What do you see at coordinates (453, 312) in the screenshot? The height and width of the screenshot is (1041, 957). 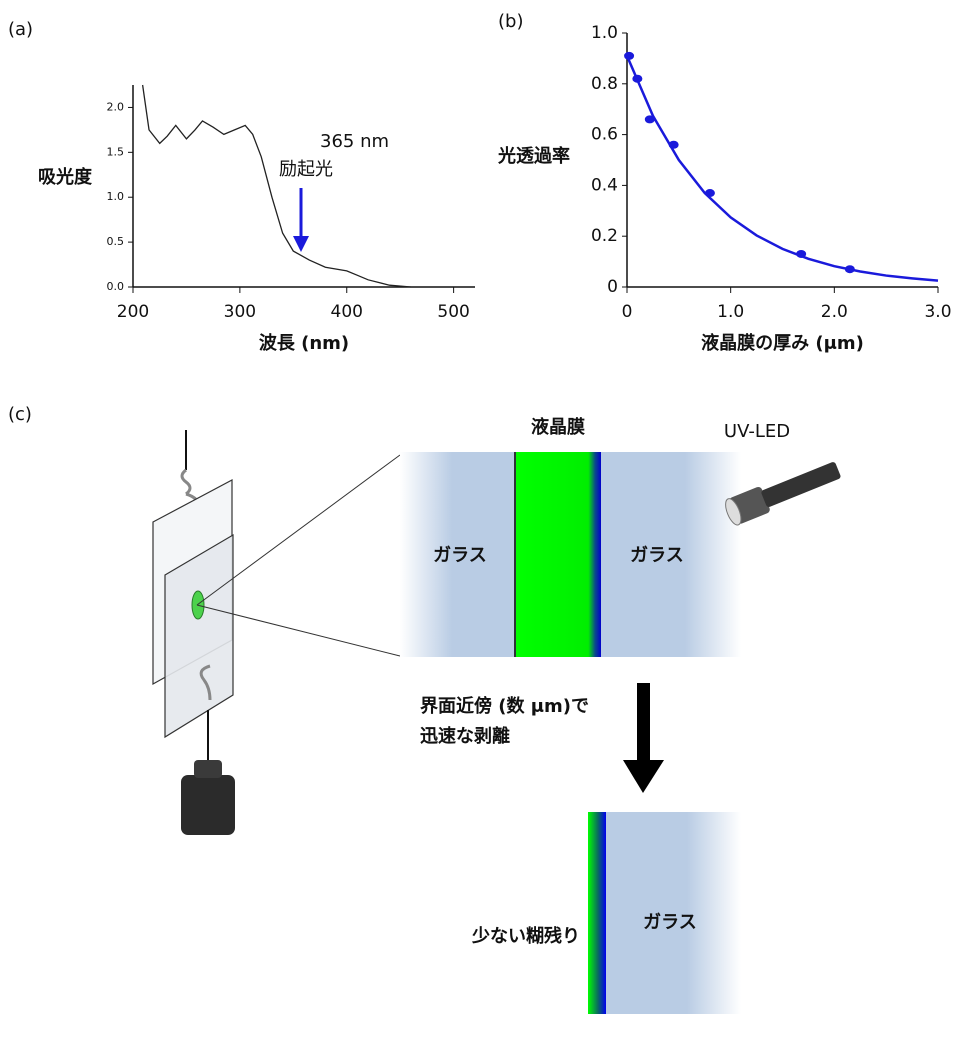 I see `x-tick-label: 500` at bounding box center [453, 312].